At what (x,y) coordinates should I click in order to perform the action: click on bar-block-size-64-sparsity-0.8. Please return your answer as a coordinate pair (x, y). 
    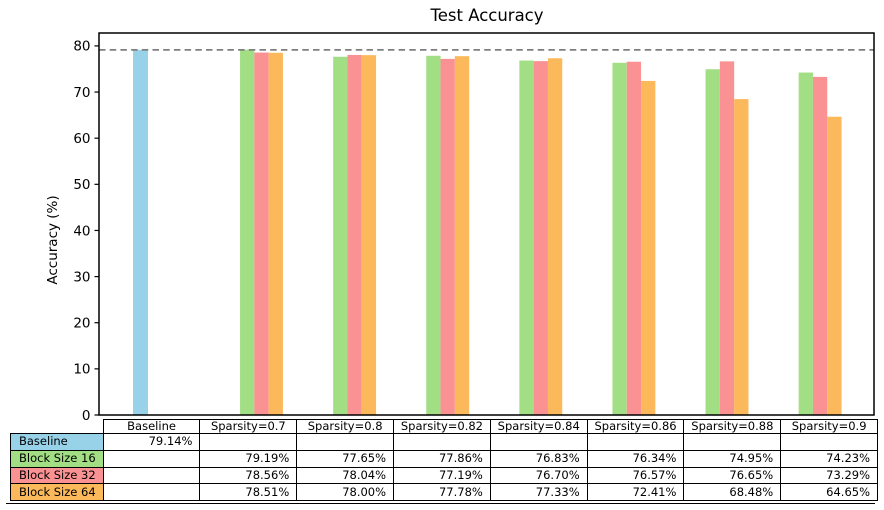
    Looking at the image, I should click on (369, 235).